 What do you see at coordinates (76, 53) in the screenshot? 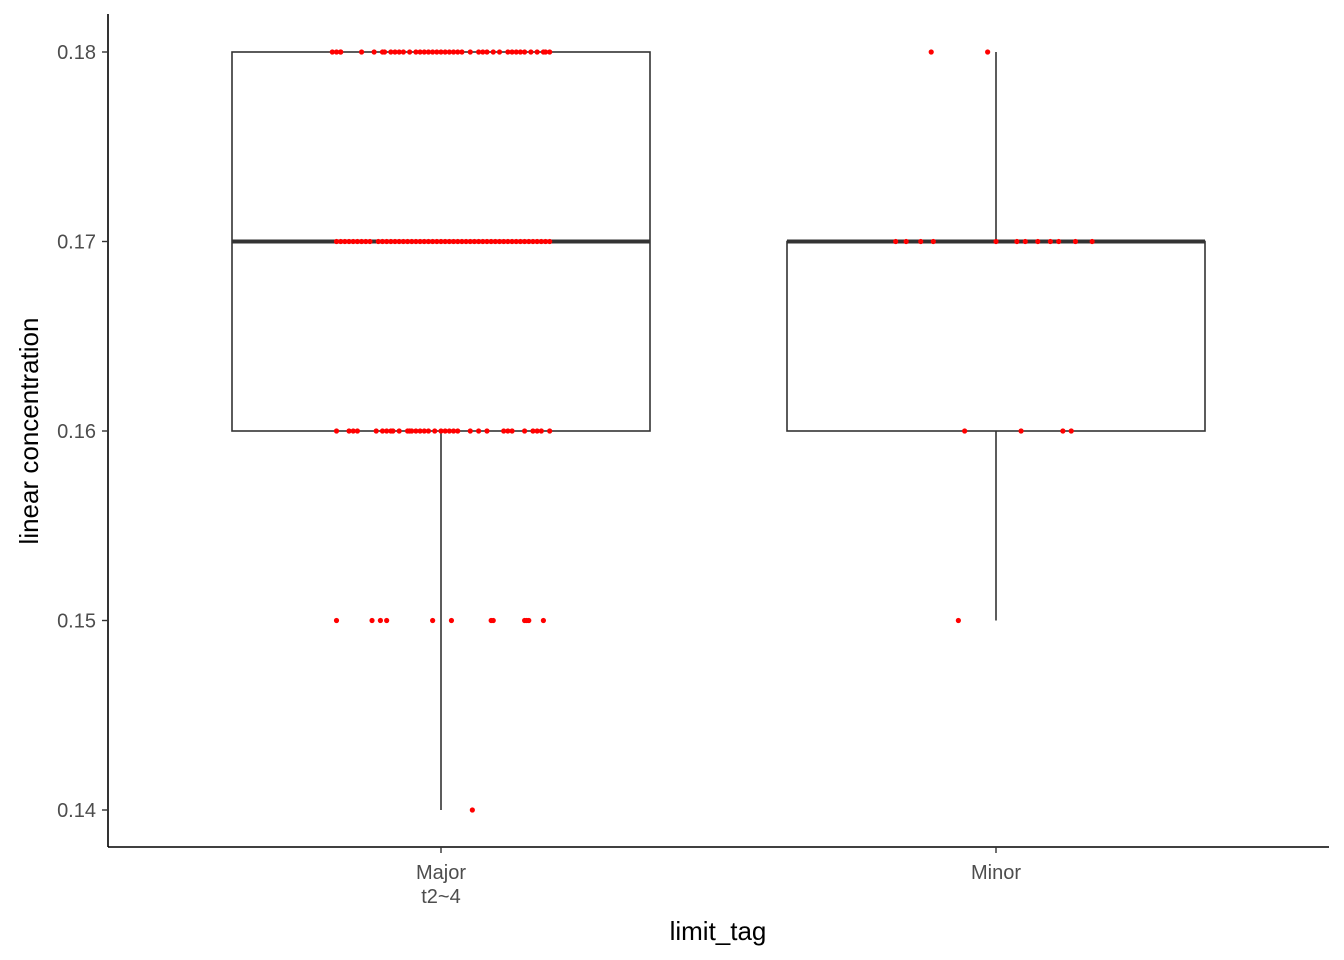
I see `y-tick-label: 0.18` at bounding box center [76, 53].